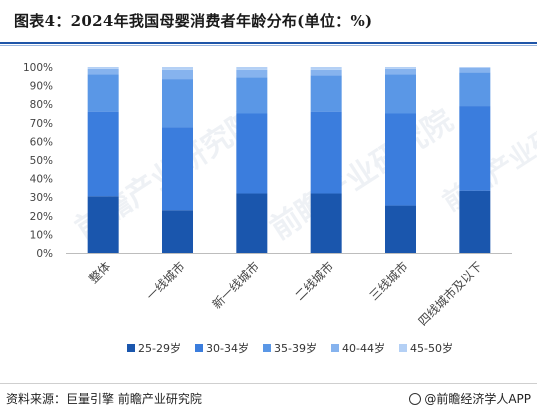 The height and width of the screenshot is (419, 537). Describe the element at coordinates (44, 254) in the screenshot. I see `y-tick-label: 0%` at that location.